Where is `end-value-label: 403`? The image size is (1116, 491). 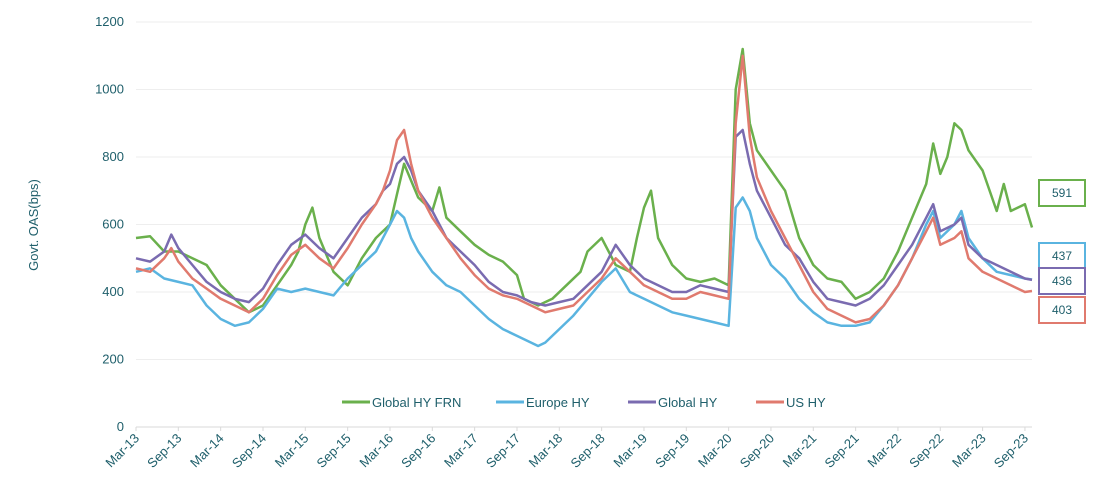
end-value-label: 403 is located at coordinates (1062, 310).